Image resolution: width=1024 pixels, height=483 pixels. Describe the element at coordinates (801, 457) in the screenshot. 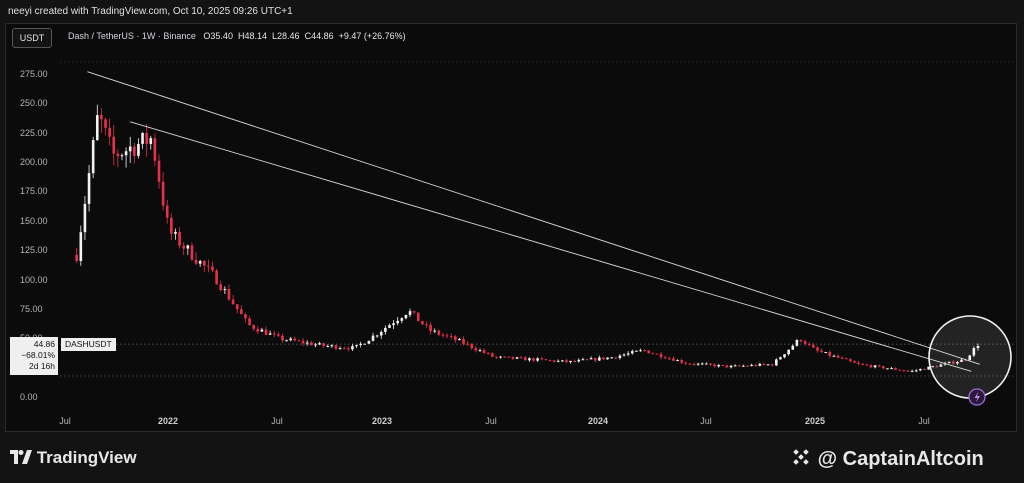

I see `binance-diamond-icon` at that location.